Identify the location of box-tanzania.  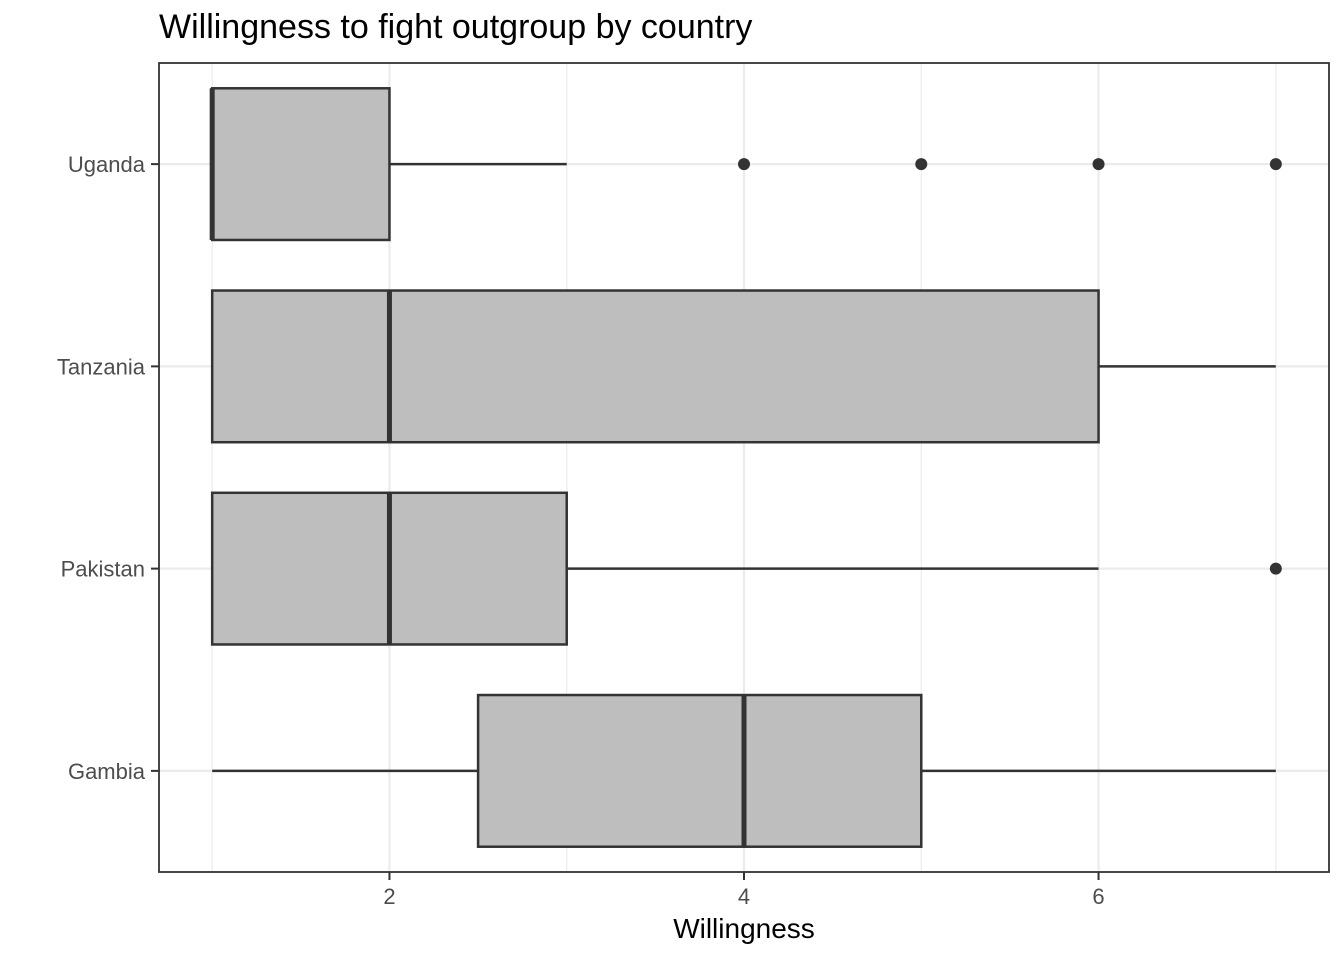
(655, 366).